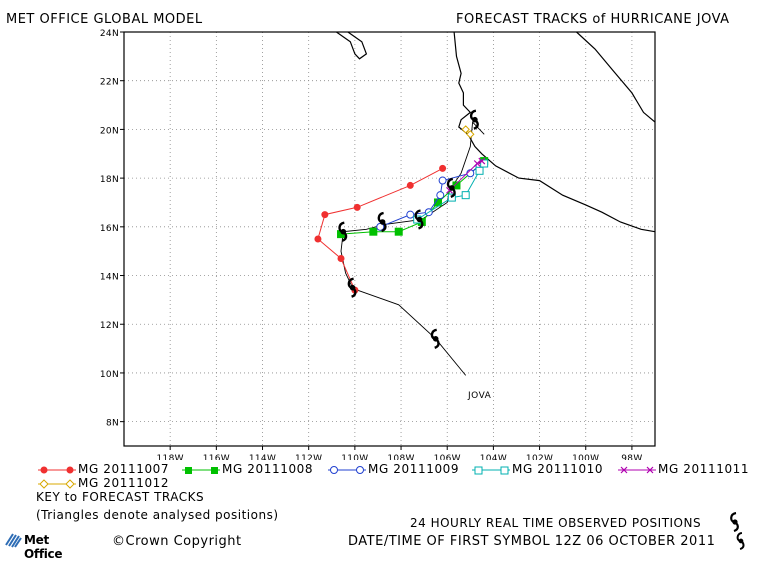 The width and height of the screenshot is (780, 561). I want to click on legend-item-mg-20111012: MG 20111012, so click(111, 484).